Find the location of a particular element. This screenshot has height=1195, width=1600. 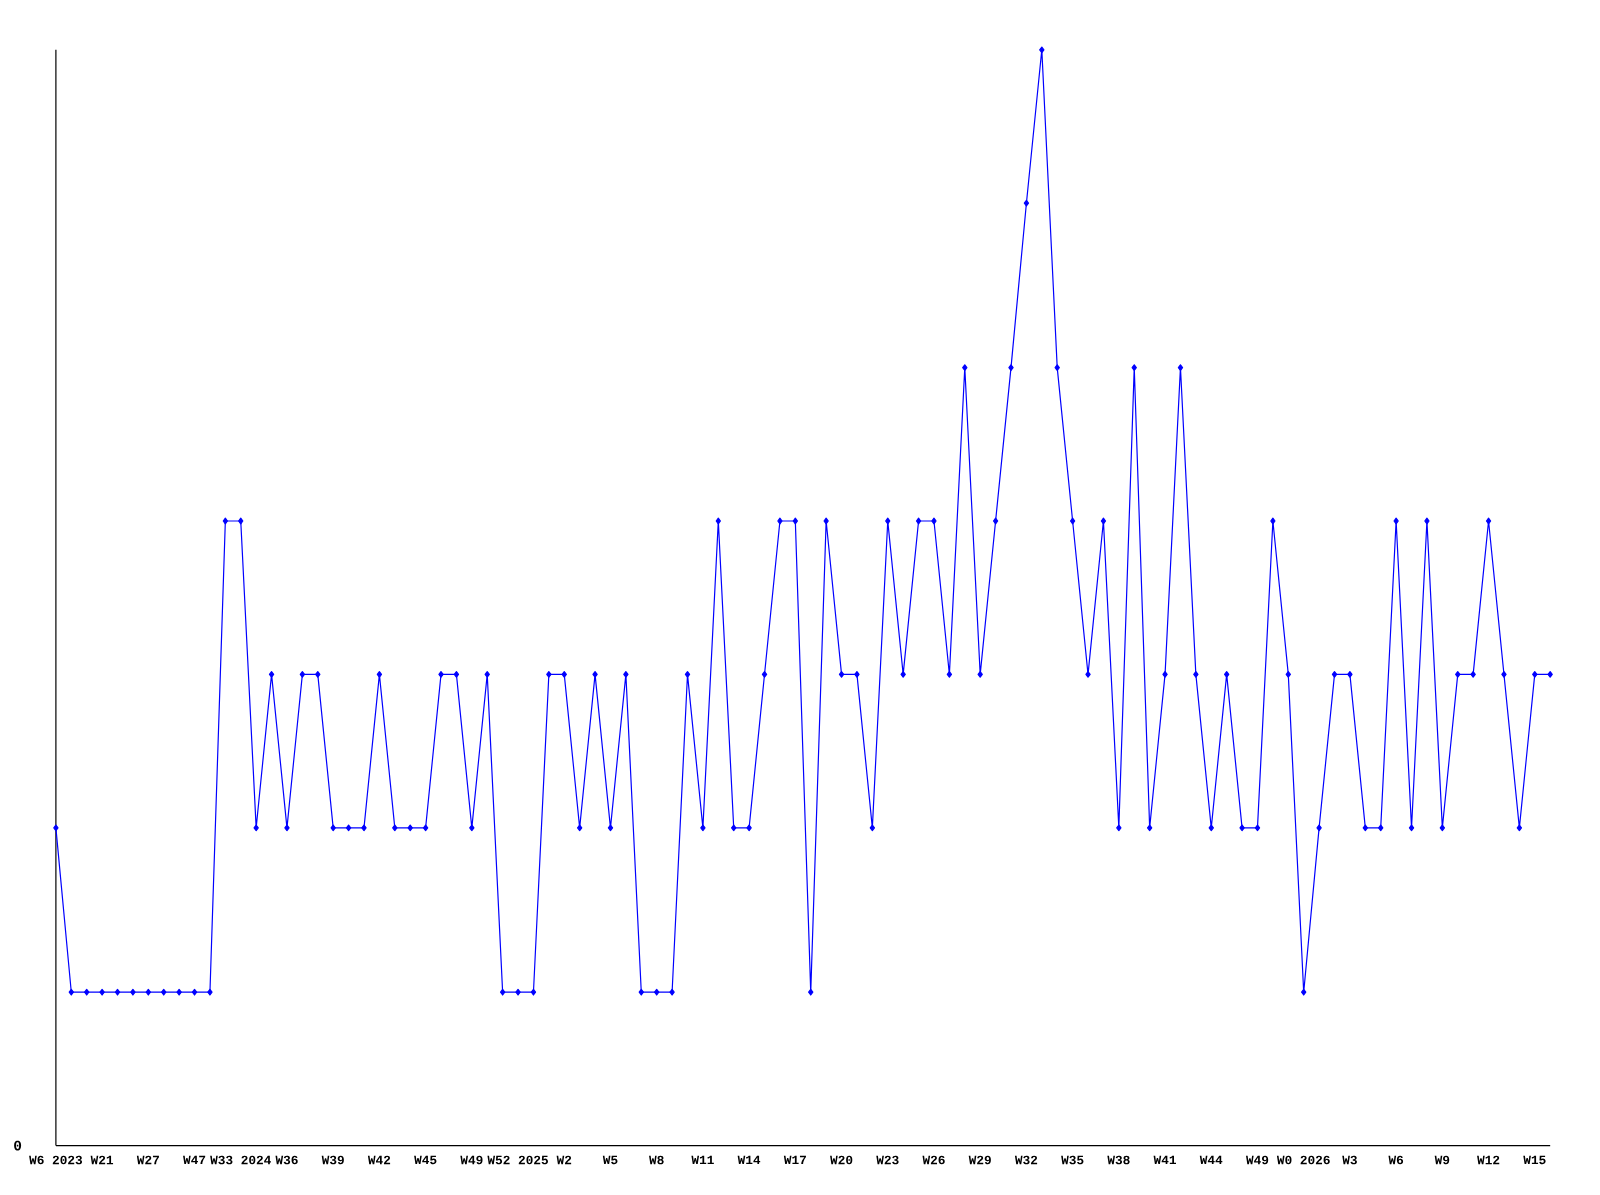

x-tick-label: W17 is located at coordinates (794, 1159).